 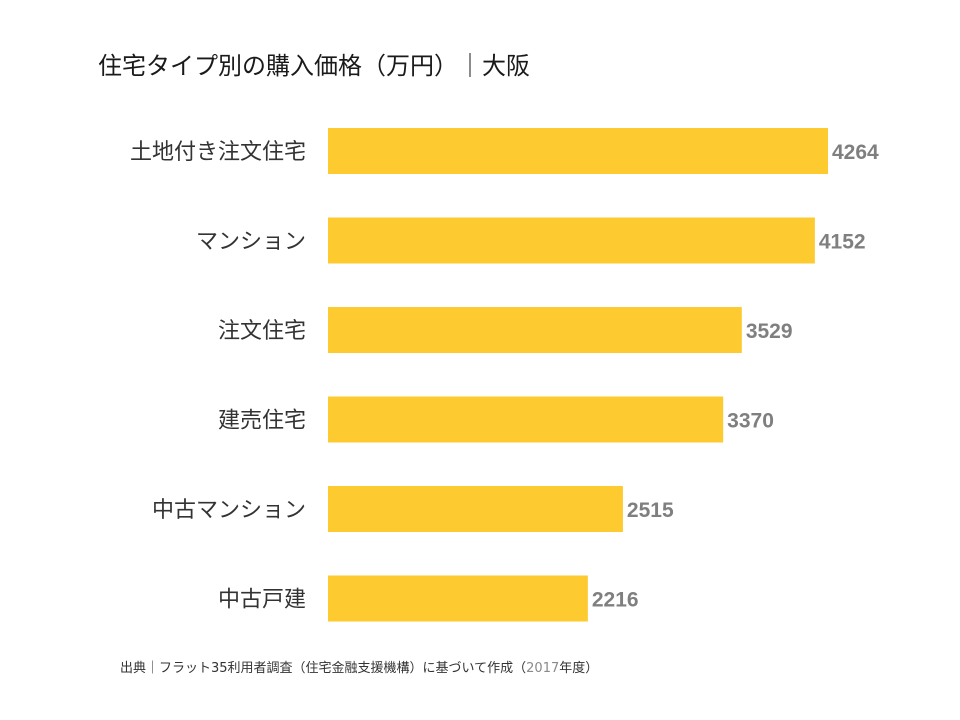 What do you see at coordinates (262, 600) in the screenshot?
I see `category-label: 中古戸建` at bounding box center [262, 600].